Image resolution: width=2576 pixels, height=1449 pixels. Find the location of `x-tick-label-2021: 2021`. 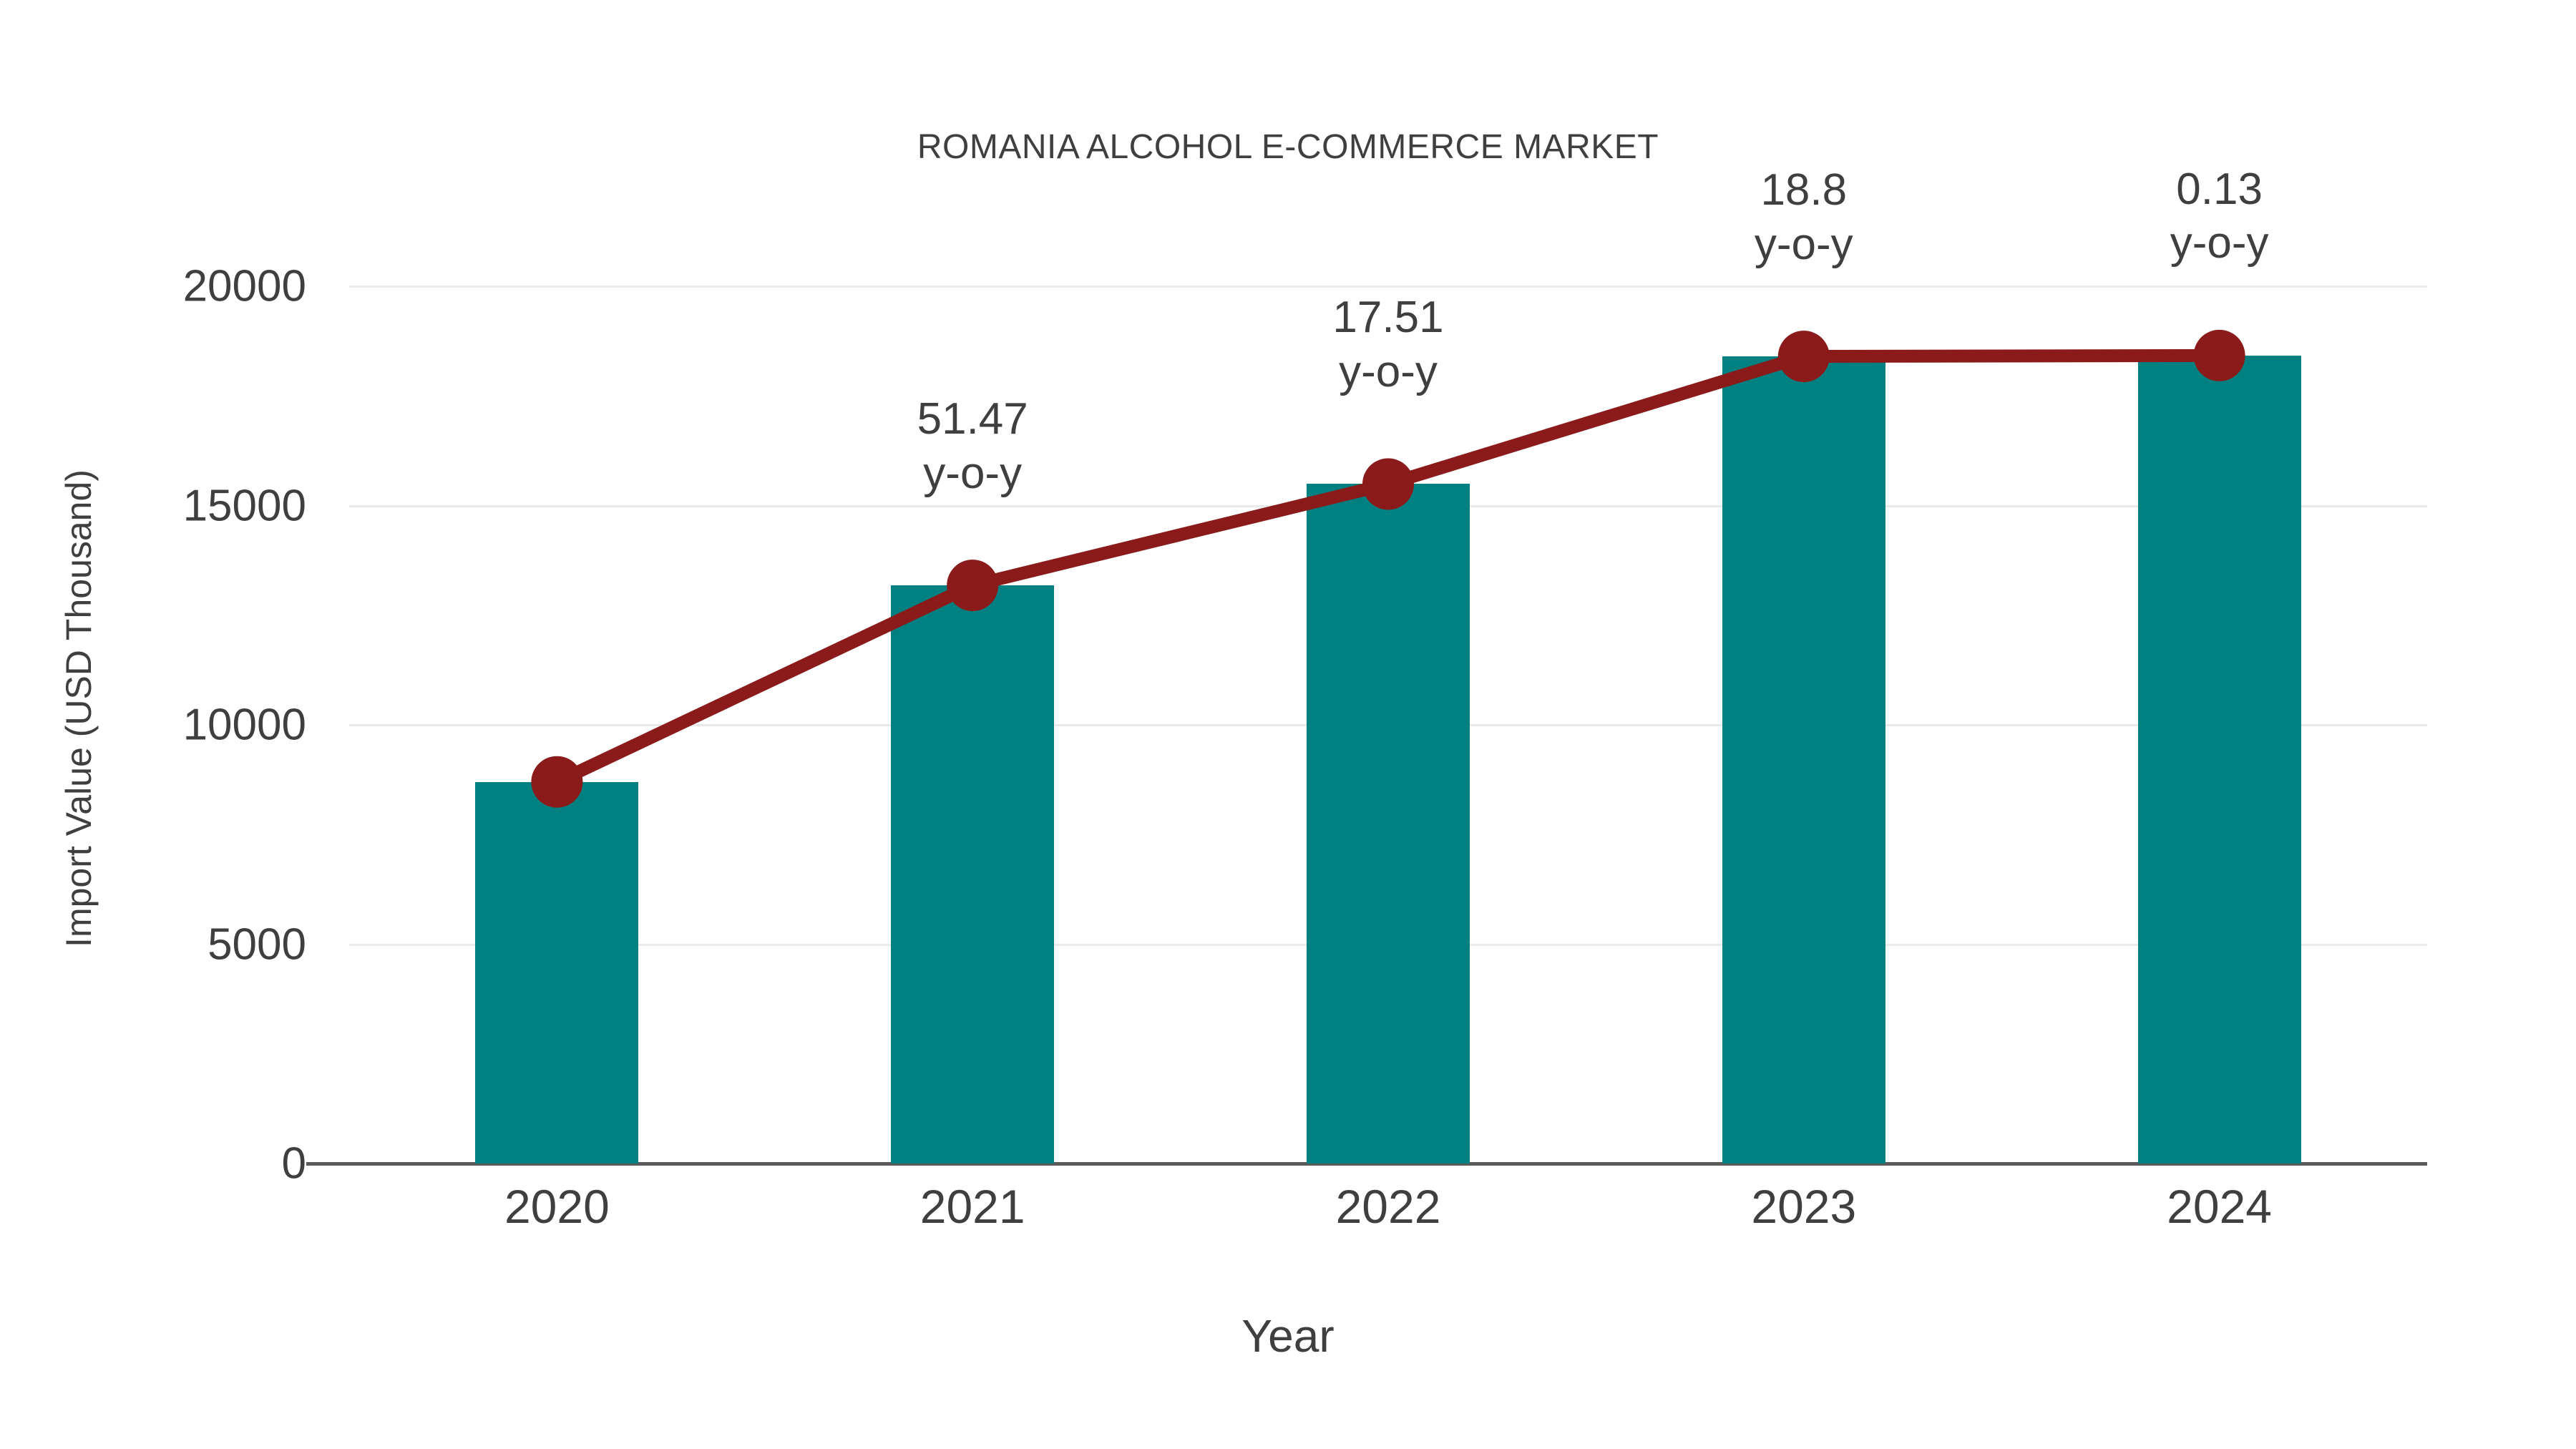

x-tick-label-2021: 2021 is located at coordinates (972, 1206).